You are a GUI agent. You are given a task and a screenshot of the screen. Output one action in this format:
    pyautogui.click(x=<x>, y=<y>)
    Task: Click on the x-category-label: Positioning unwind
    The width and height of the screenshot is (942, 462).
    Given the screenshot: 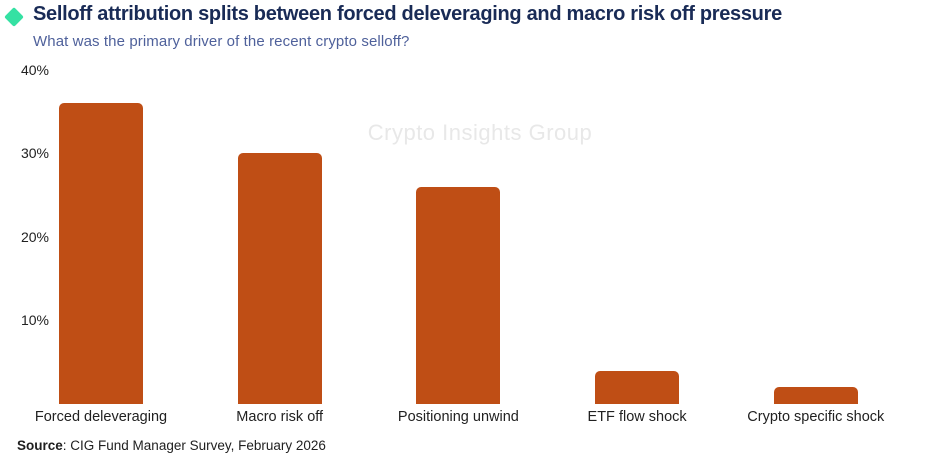 What is the action you would take?
    pyautogui.click(x=458, y=417)
    